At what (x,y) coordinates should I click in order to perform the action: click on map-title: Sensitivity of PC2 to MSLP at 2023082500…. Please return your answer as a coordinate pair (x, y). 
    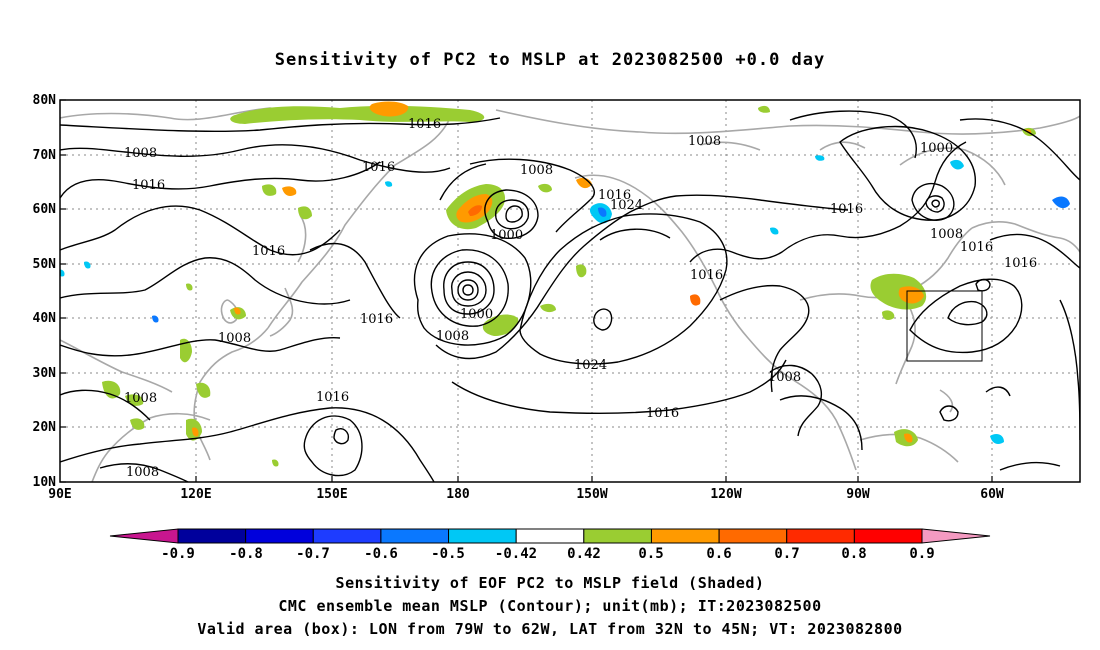
    Looking at the image, I should click on (550, 60).